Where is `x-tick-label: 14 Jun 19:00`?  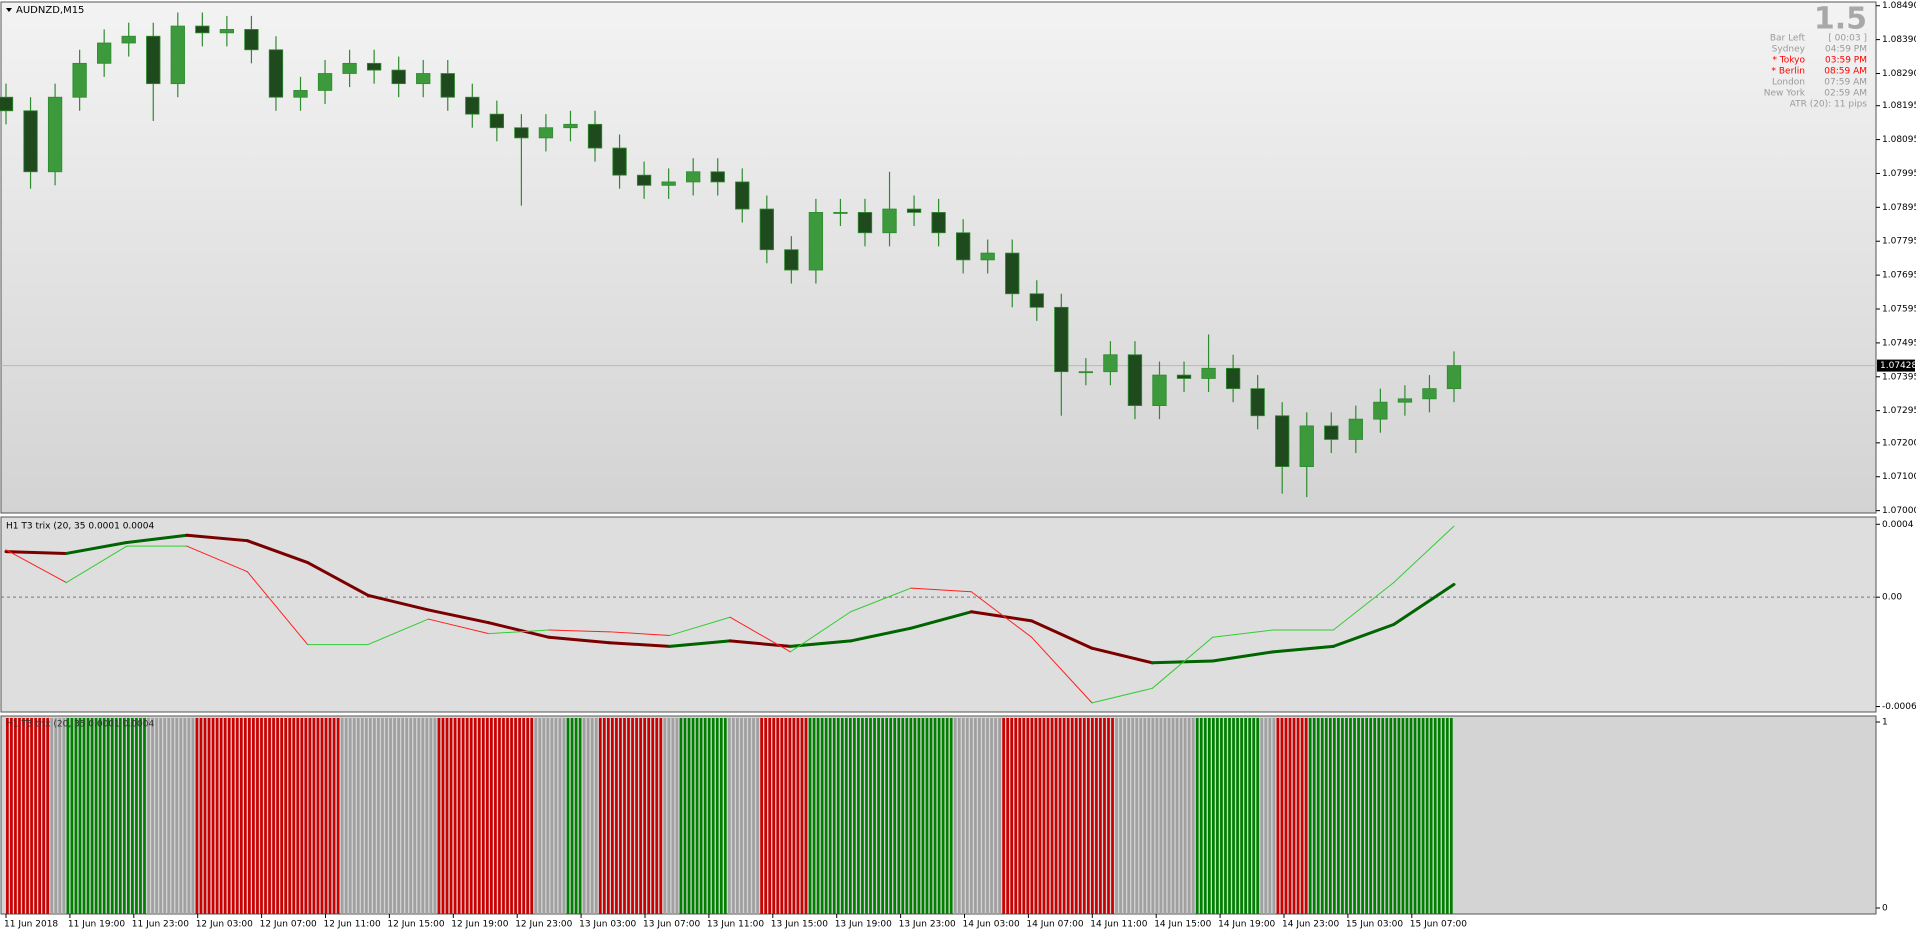
x-tick-label: 14 Jun 19:00 is located at coordinates (1246, 925).